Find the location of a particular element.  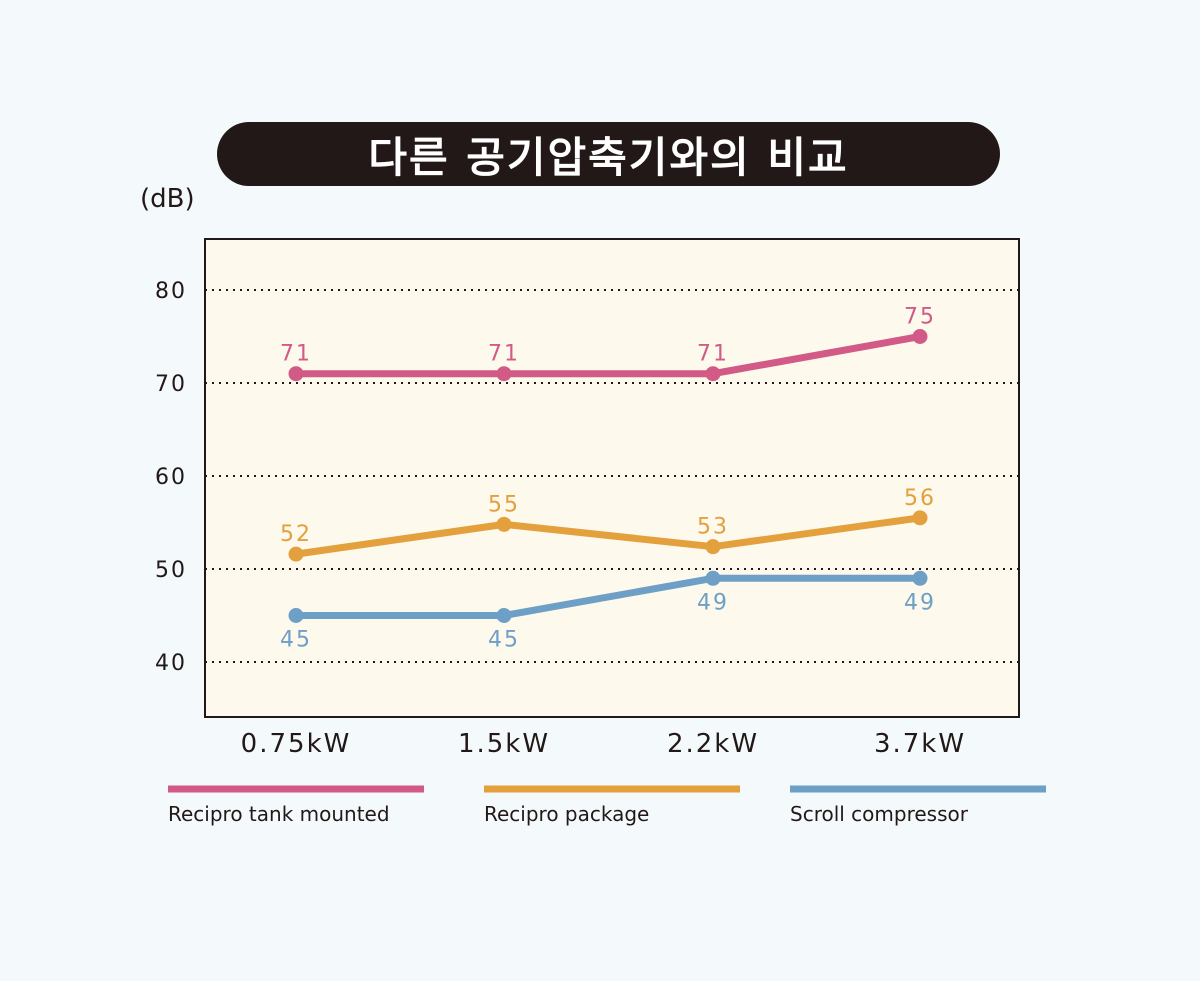

y-axis-unit-label: (dB) is located at coordinates (167, 199).